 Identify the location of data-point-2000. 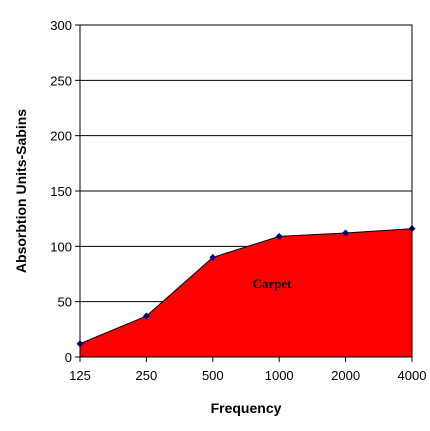
(346, 233).